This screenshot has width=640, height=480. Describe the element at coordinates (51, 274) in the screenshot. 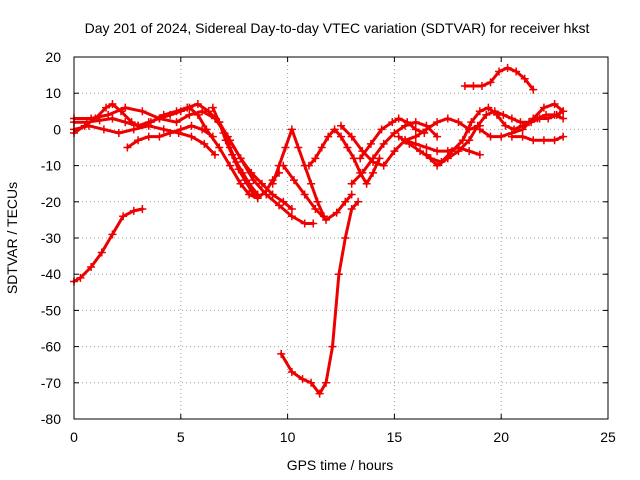

I see `y-tick-label: -40` at that location.